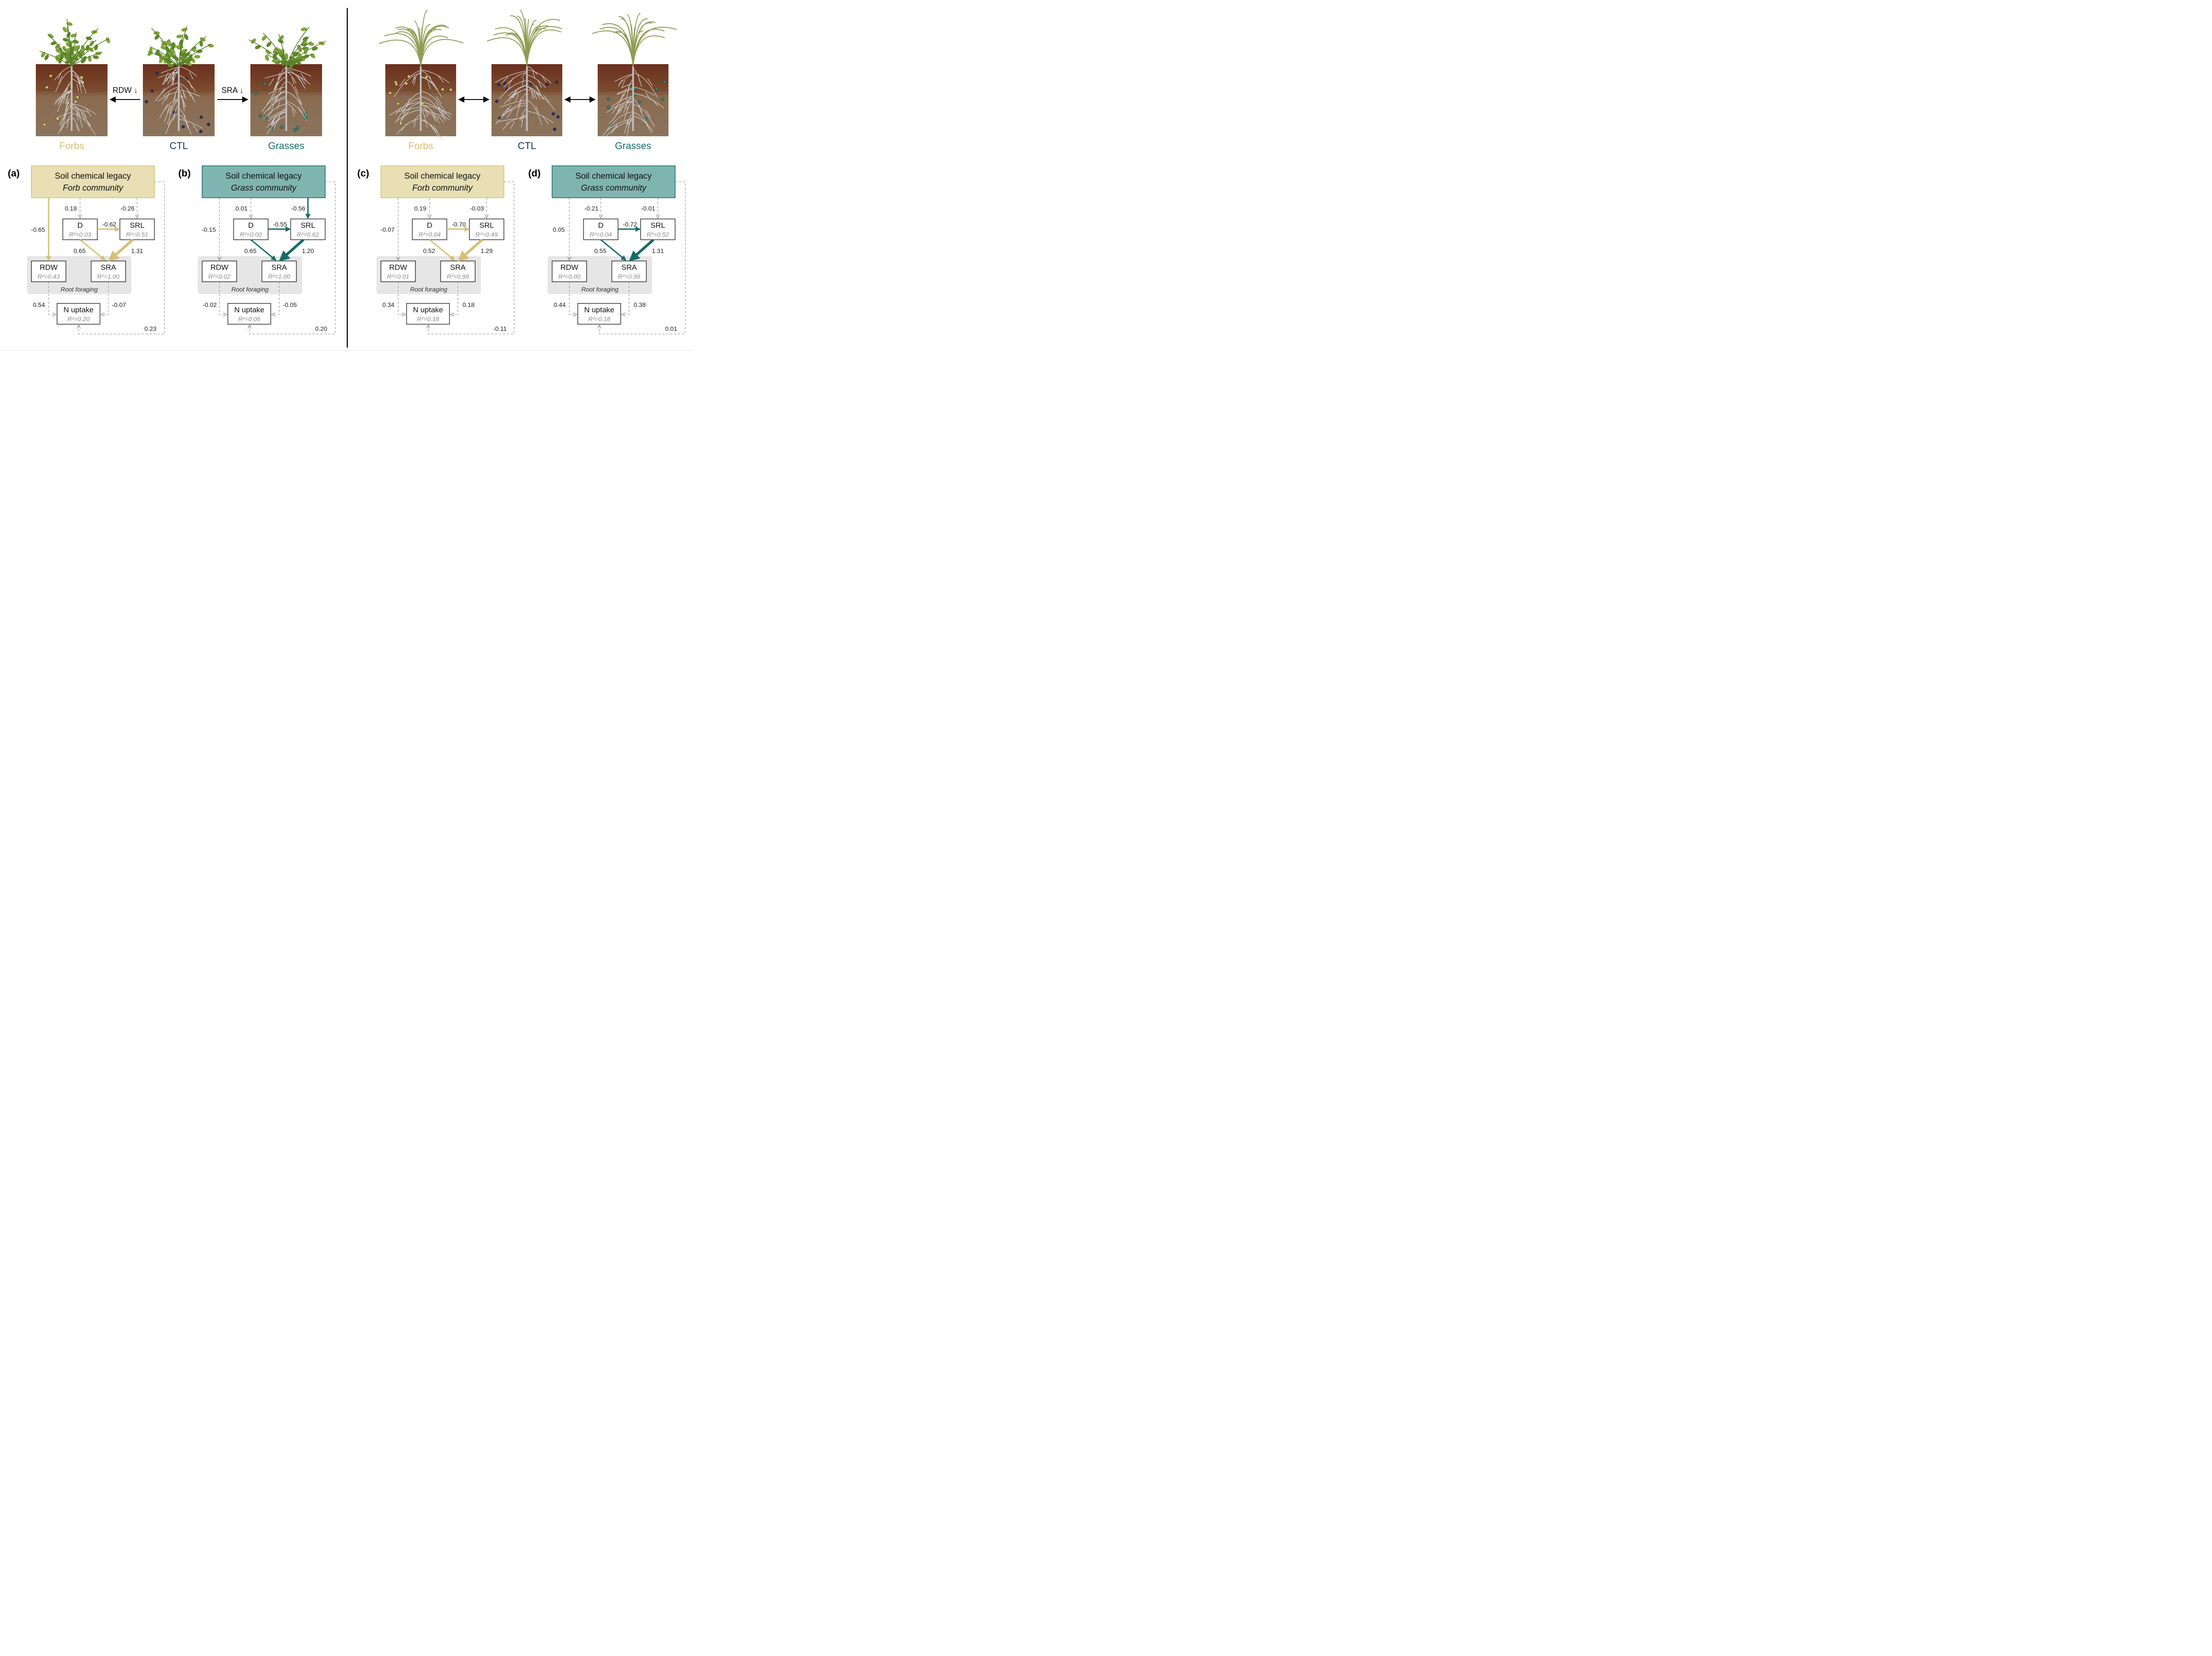 The width and height of the screenshot is (2212, 1656). What do you see at coordinates (658, 234) in the screenshot?
I see `node-srl-r2: R²=0.52` at bounding box center [658, 234].